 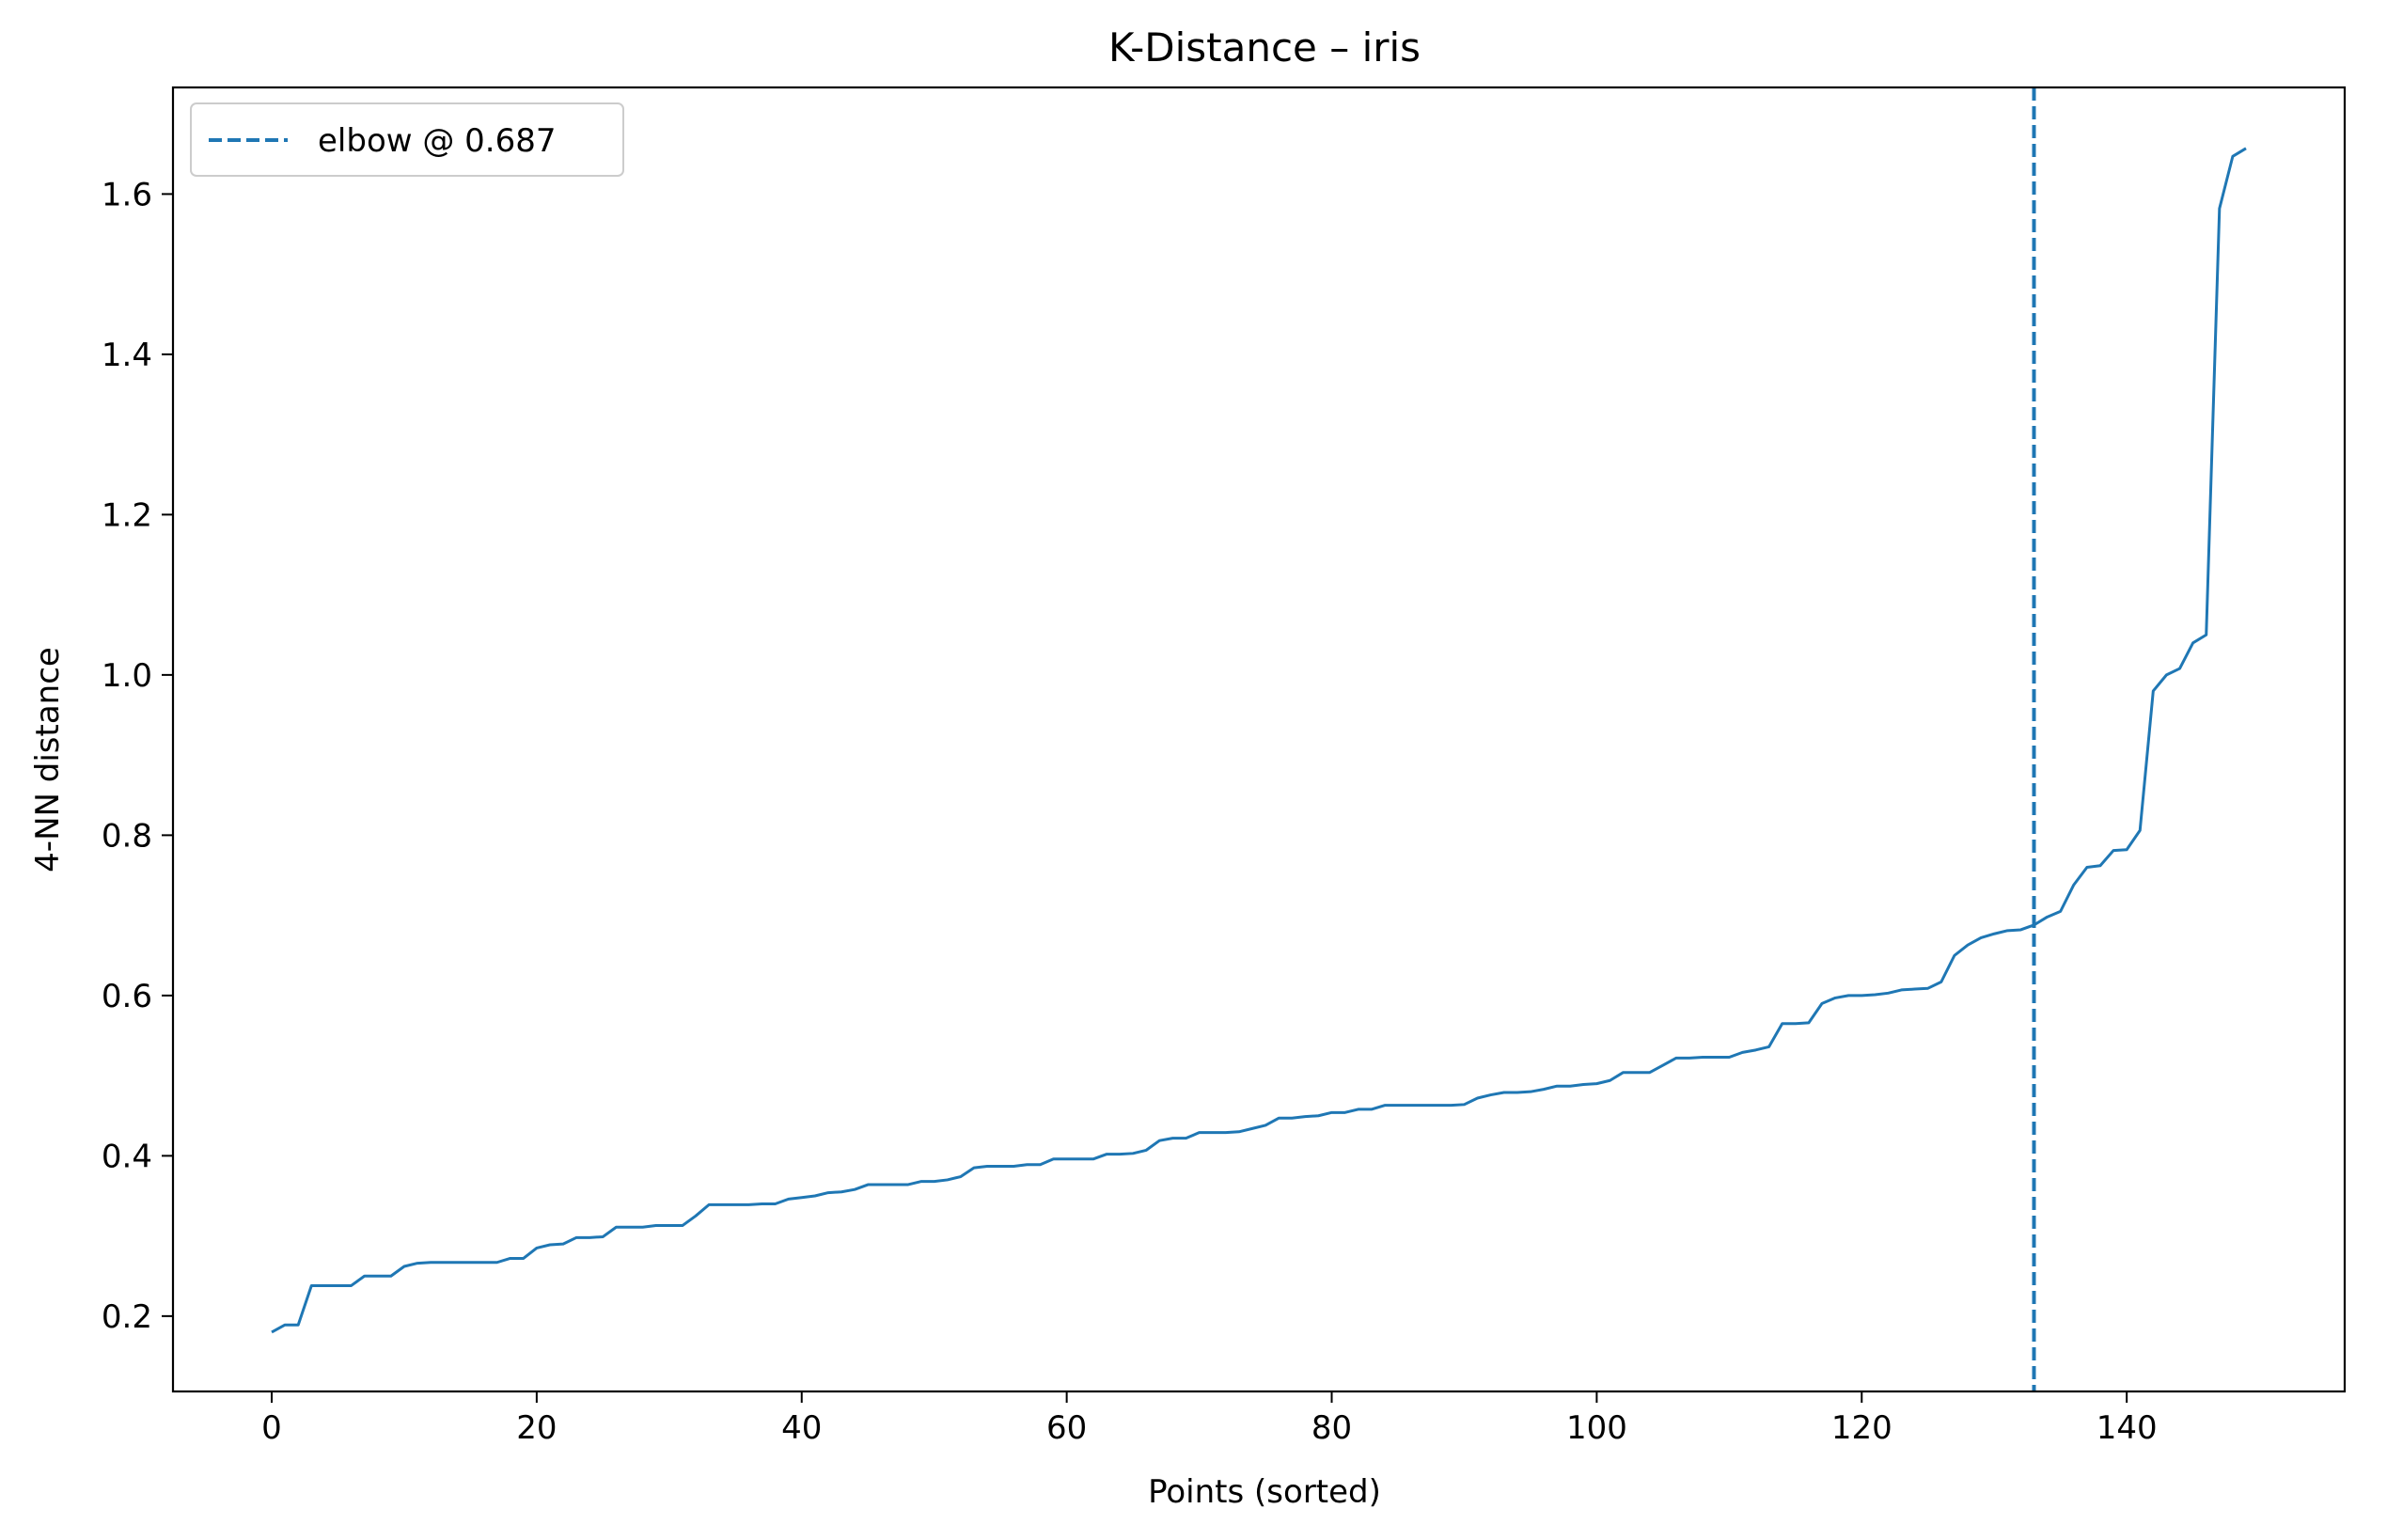 I want to click on x-tick-label: 40, so click(x=801, y=1428).